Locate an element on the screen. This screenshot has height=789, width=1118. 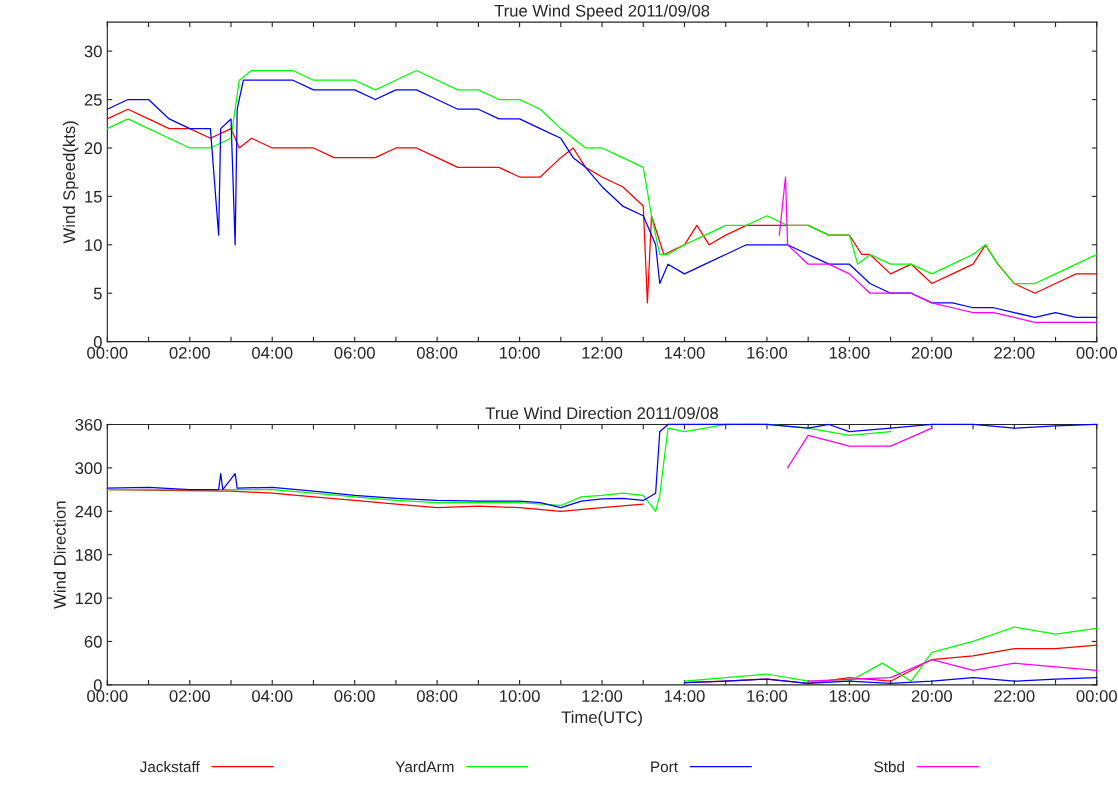
chart-title: True Wind Direction 2011/09/08 is located at coordinates (602, 413).